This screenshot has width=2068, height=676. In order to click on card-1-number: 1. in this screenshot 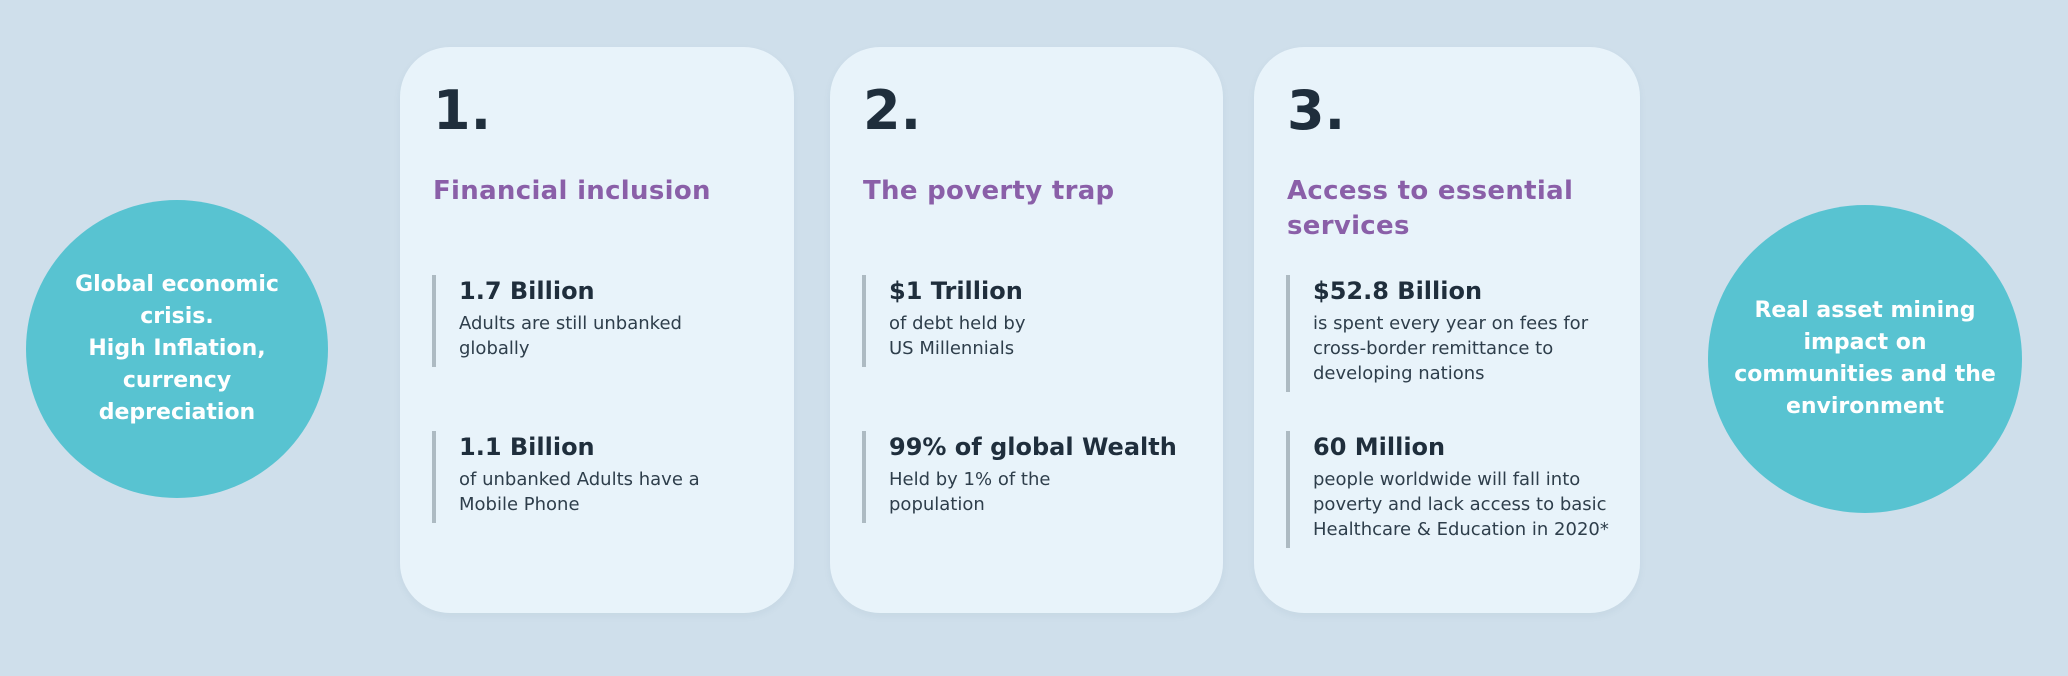, I will do `click(462, 110)`.